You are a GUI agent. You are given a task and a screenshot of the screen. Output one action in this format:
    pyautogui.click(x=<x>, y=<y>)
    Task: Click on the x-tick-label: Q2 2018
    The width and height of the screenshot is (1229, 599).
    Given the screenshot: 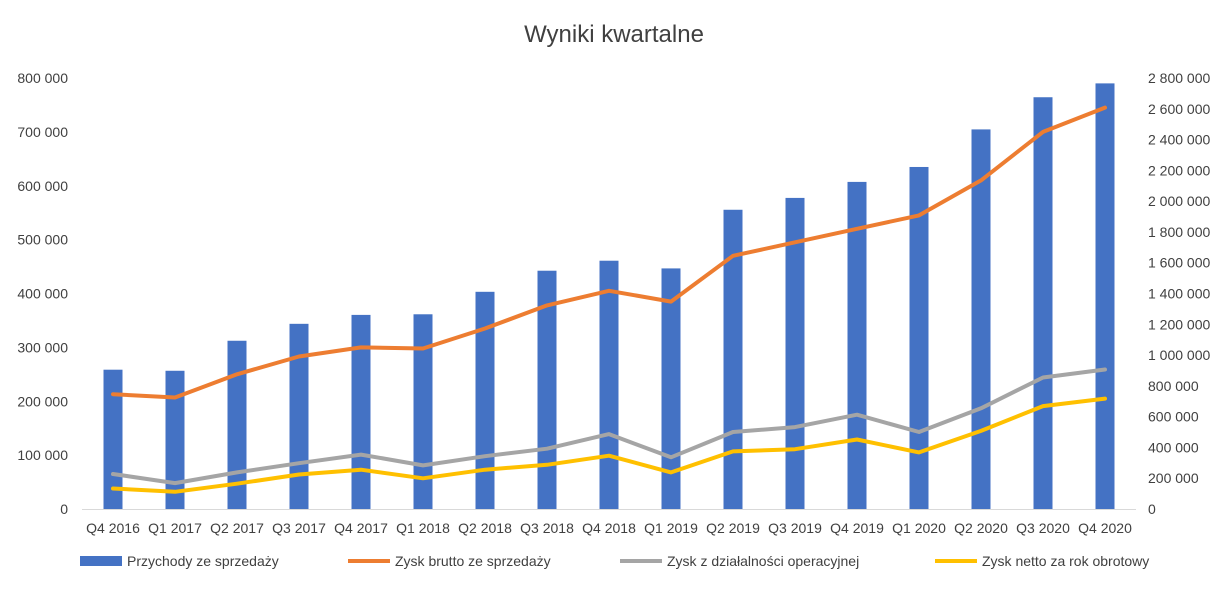 What is the action you would take?
    pyautogui.click(x=485, y=528)
    